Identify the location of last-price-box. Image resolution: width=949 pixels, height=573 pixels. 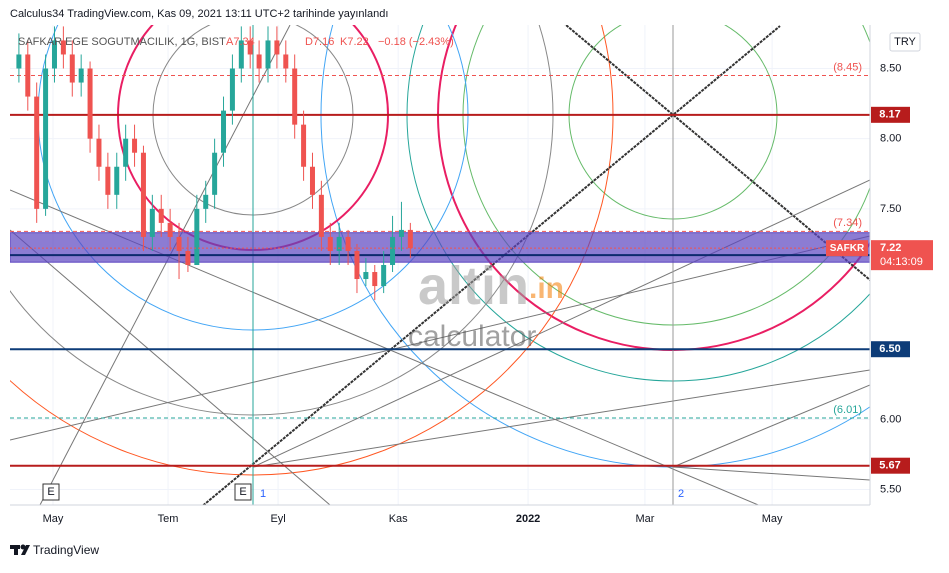
(902, 255).